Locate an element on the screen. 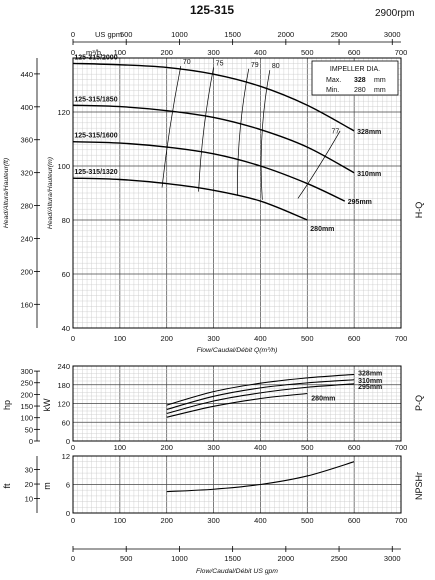 The height and width of the screenshot is (580, 435). side-label-hq: H-Q is located at coordinates (419, 210).